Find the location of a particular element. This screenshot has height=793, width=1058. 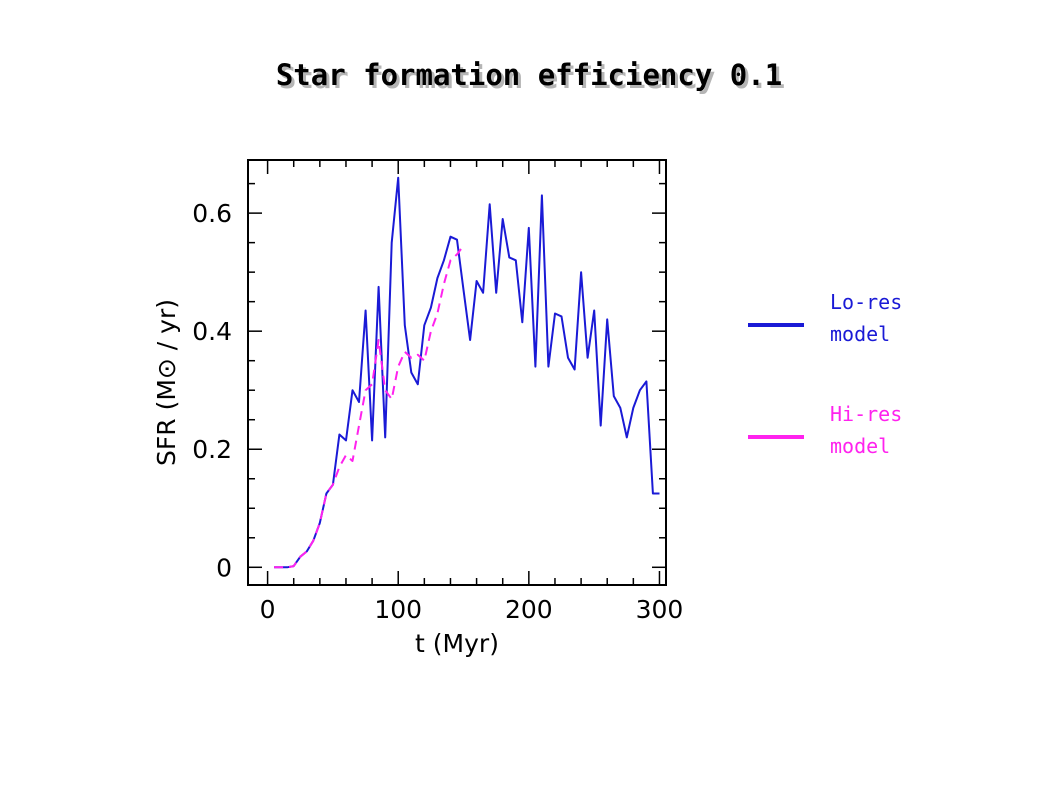

y-tick-label-0-6: 0.6 is located at coordinates (212, 213).